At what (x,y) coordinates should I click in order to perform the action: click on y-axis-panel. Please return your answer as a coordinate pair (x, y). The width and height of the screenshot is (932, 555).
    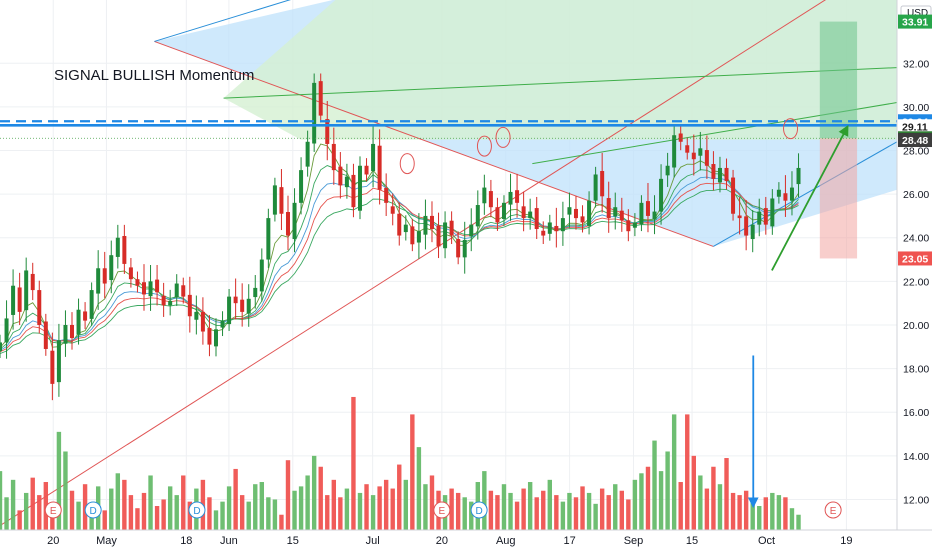
    Looking at the image, I should click on (914, 275).